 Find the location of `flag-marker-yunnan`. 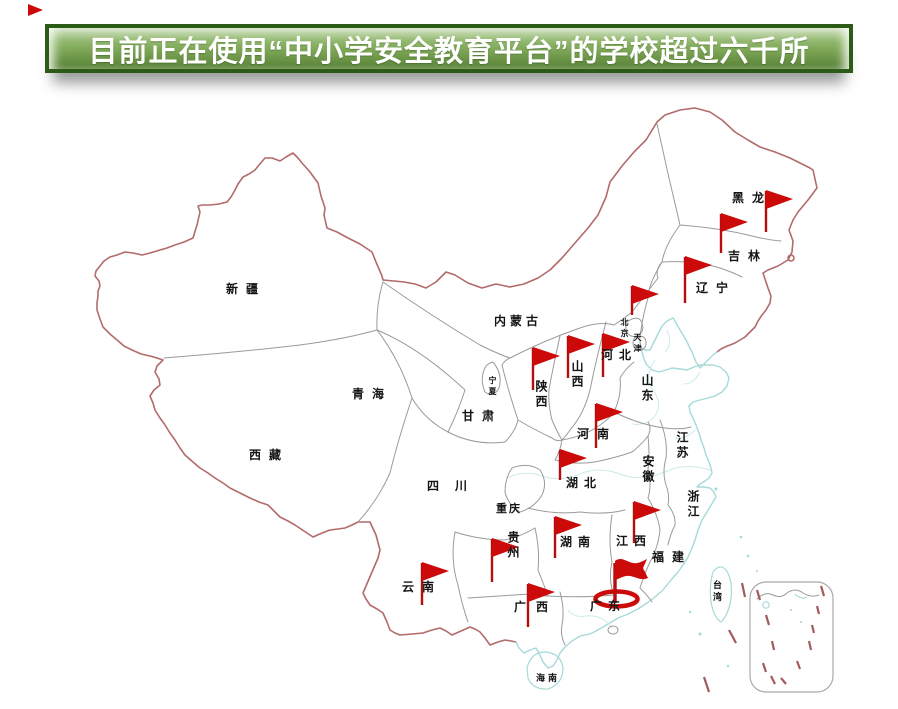

flag-marker-yunnan is located at coordinates (434, 583).